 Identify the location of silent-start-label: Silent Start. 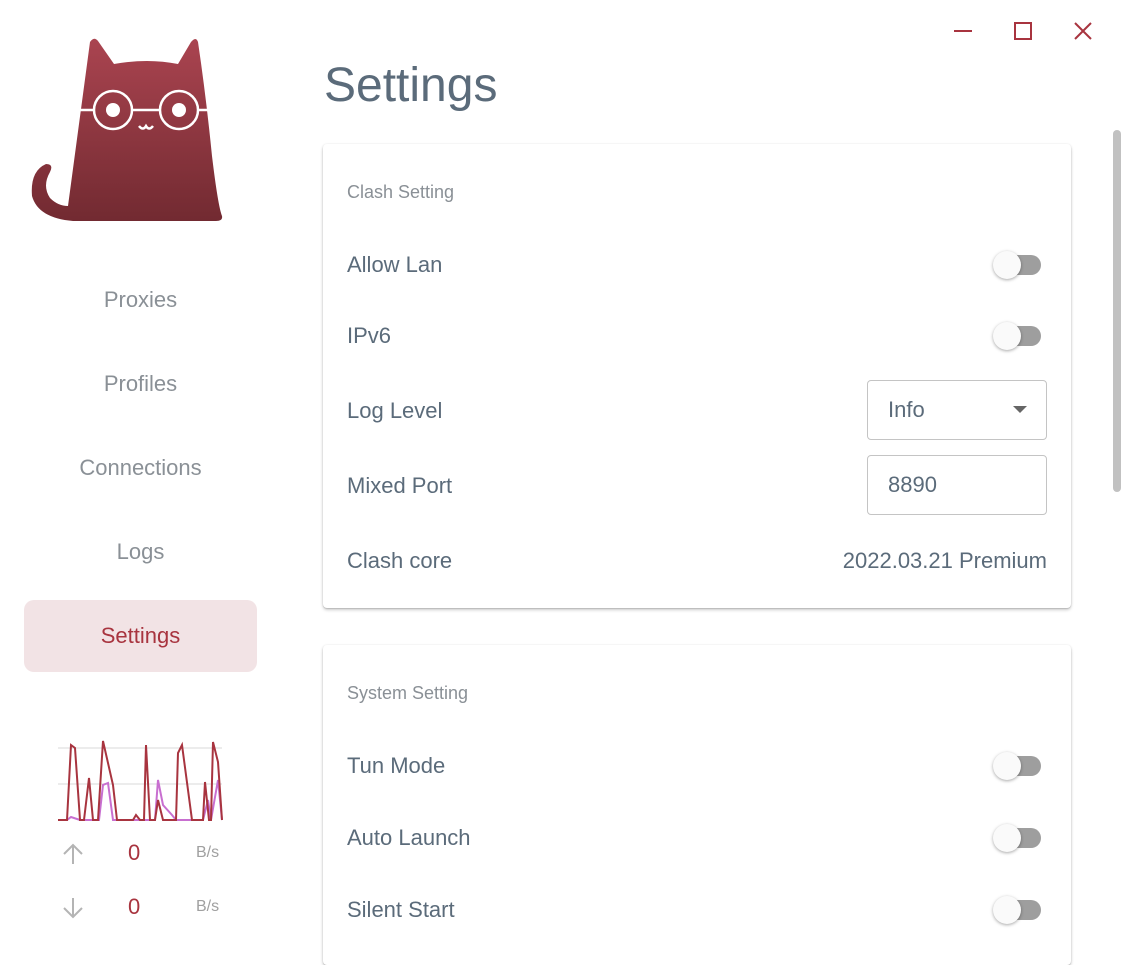
(401, 909).